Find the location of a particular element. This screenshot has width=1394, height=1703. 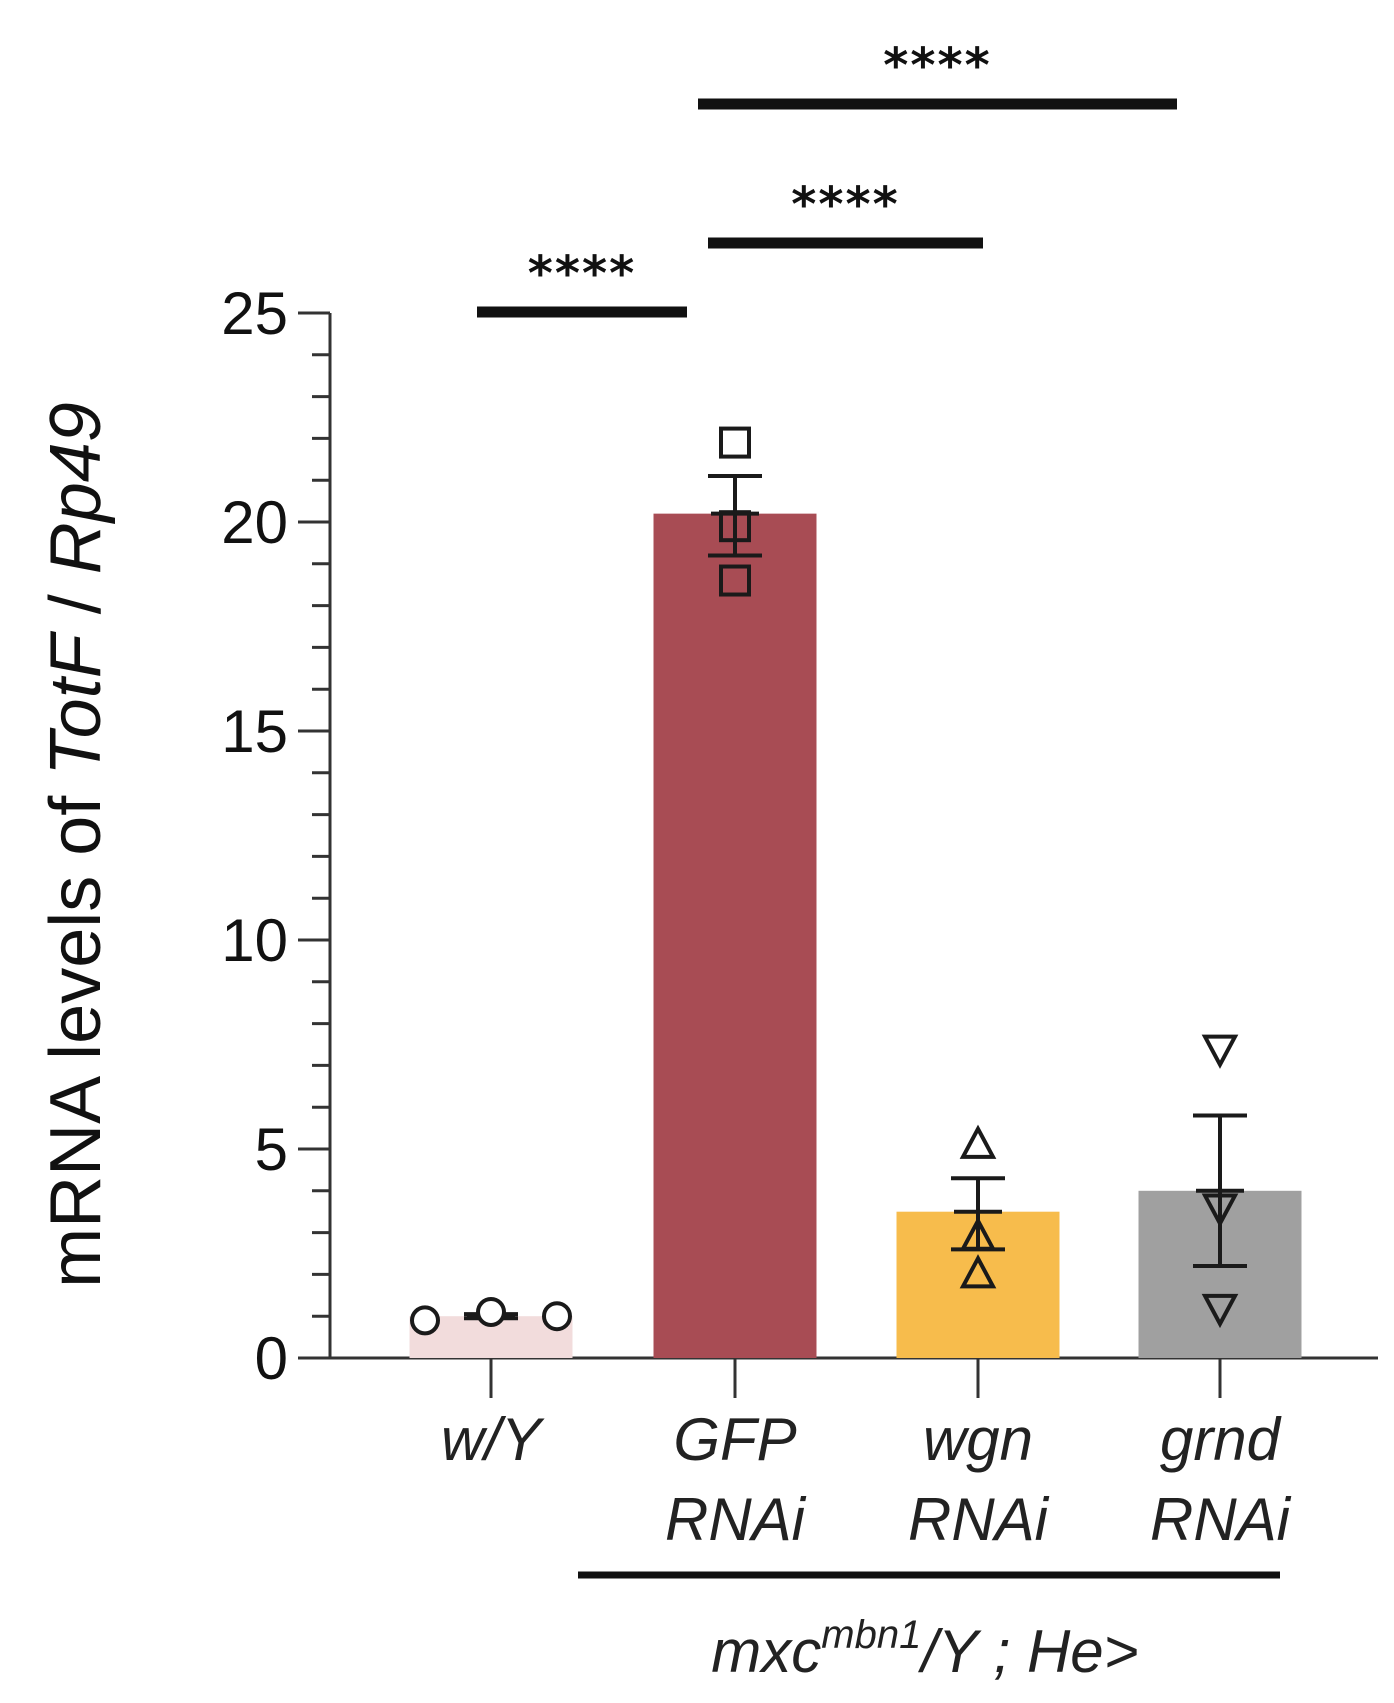

group-label: mxcmbn1/Y ; He> is located at coordinates (924, 1649).